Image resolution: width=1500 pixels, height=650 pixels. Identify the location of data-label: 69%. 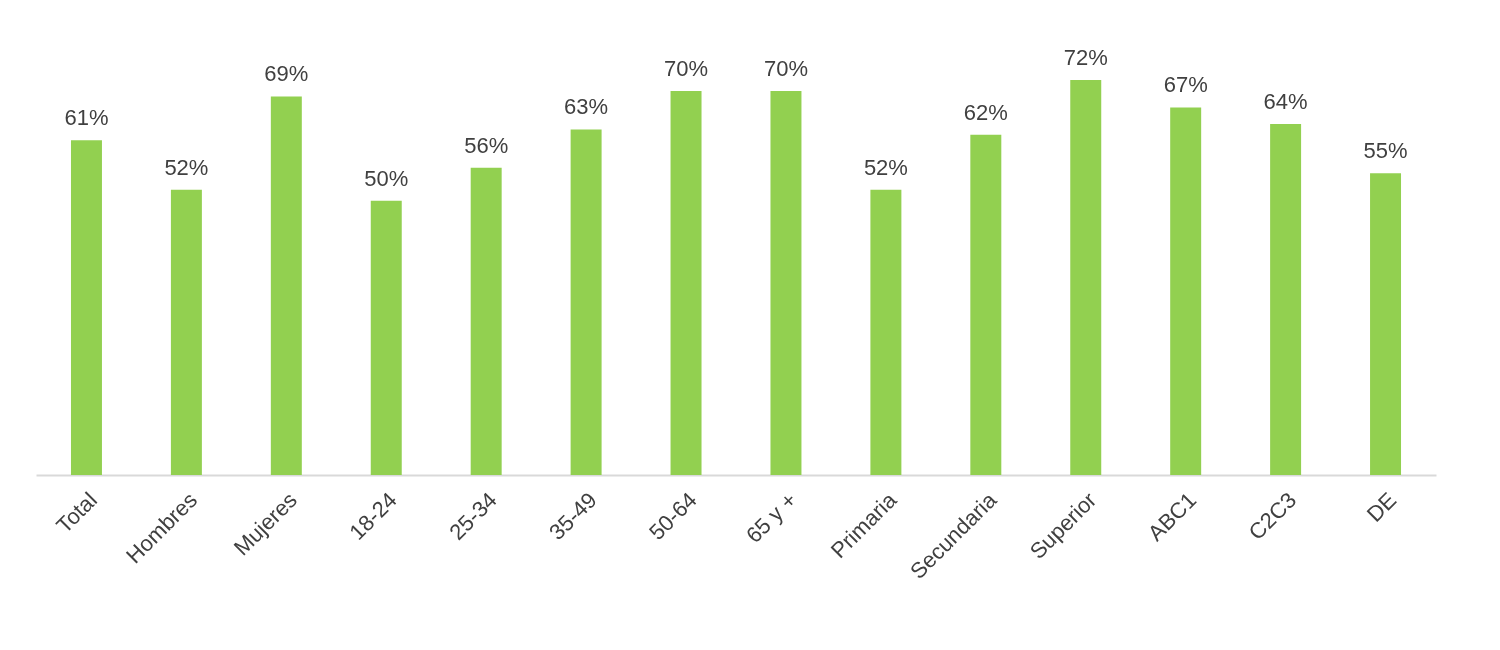
(286, 74).